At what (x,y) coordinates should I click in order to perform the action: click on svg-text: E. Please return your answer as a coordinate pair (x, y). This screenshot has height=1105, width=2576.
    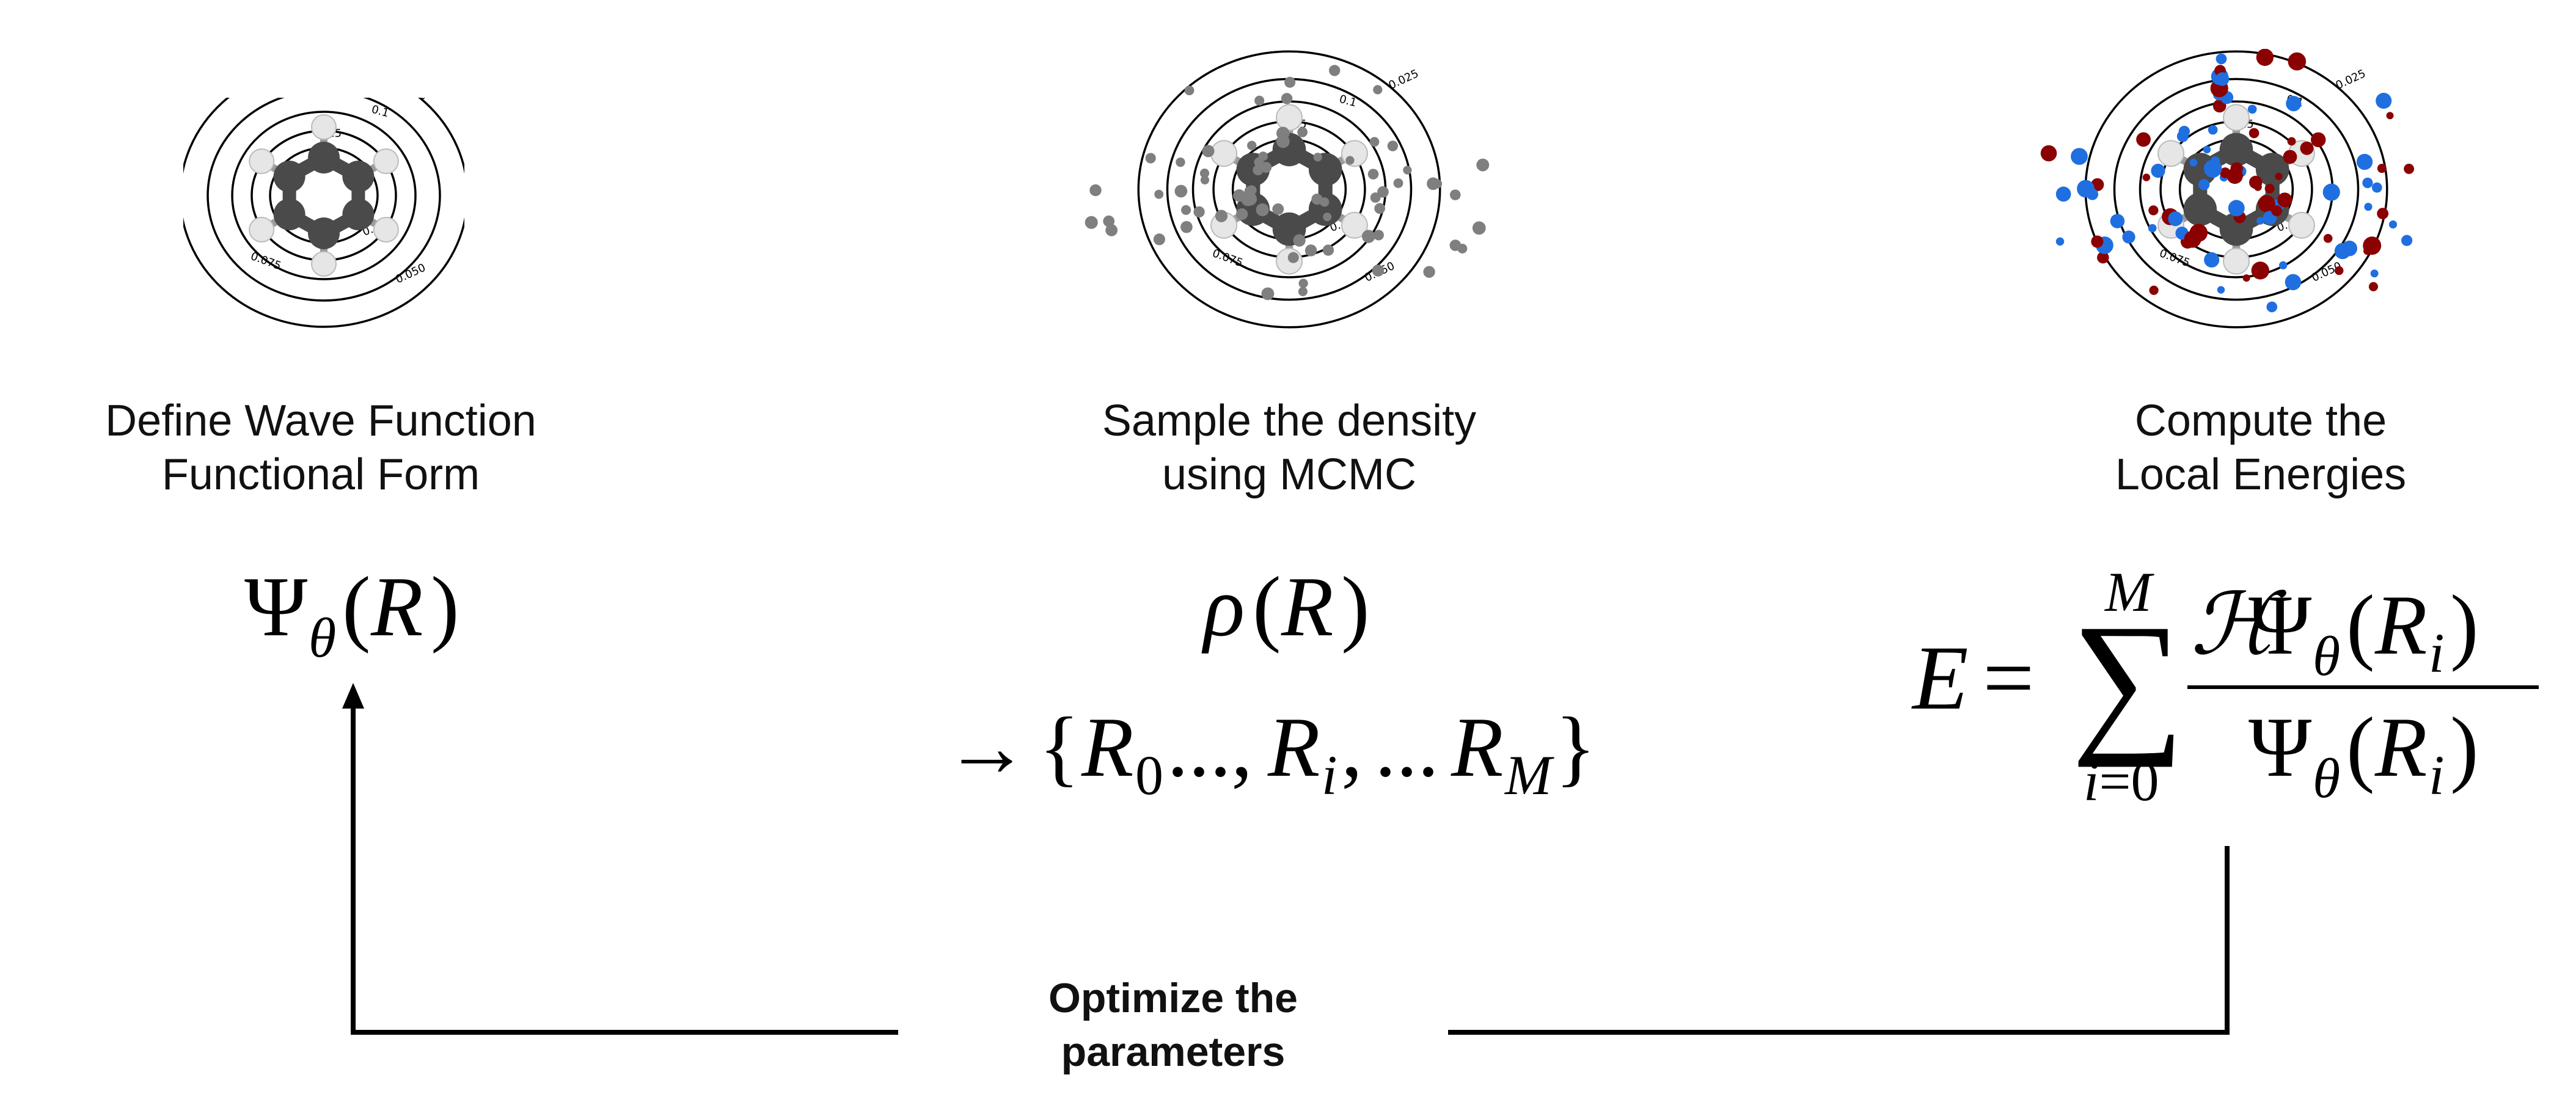
    Looking at the image, I should click on (1940, 678).